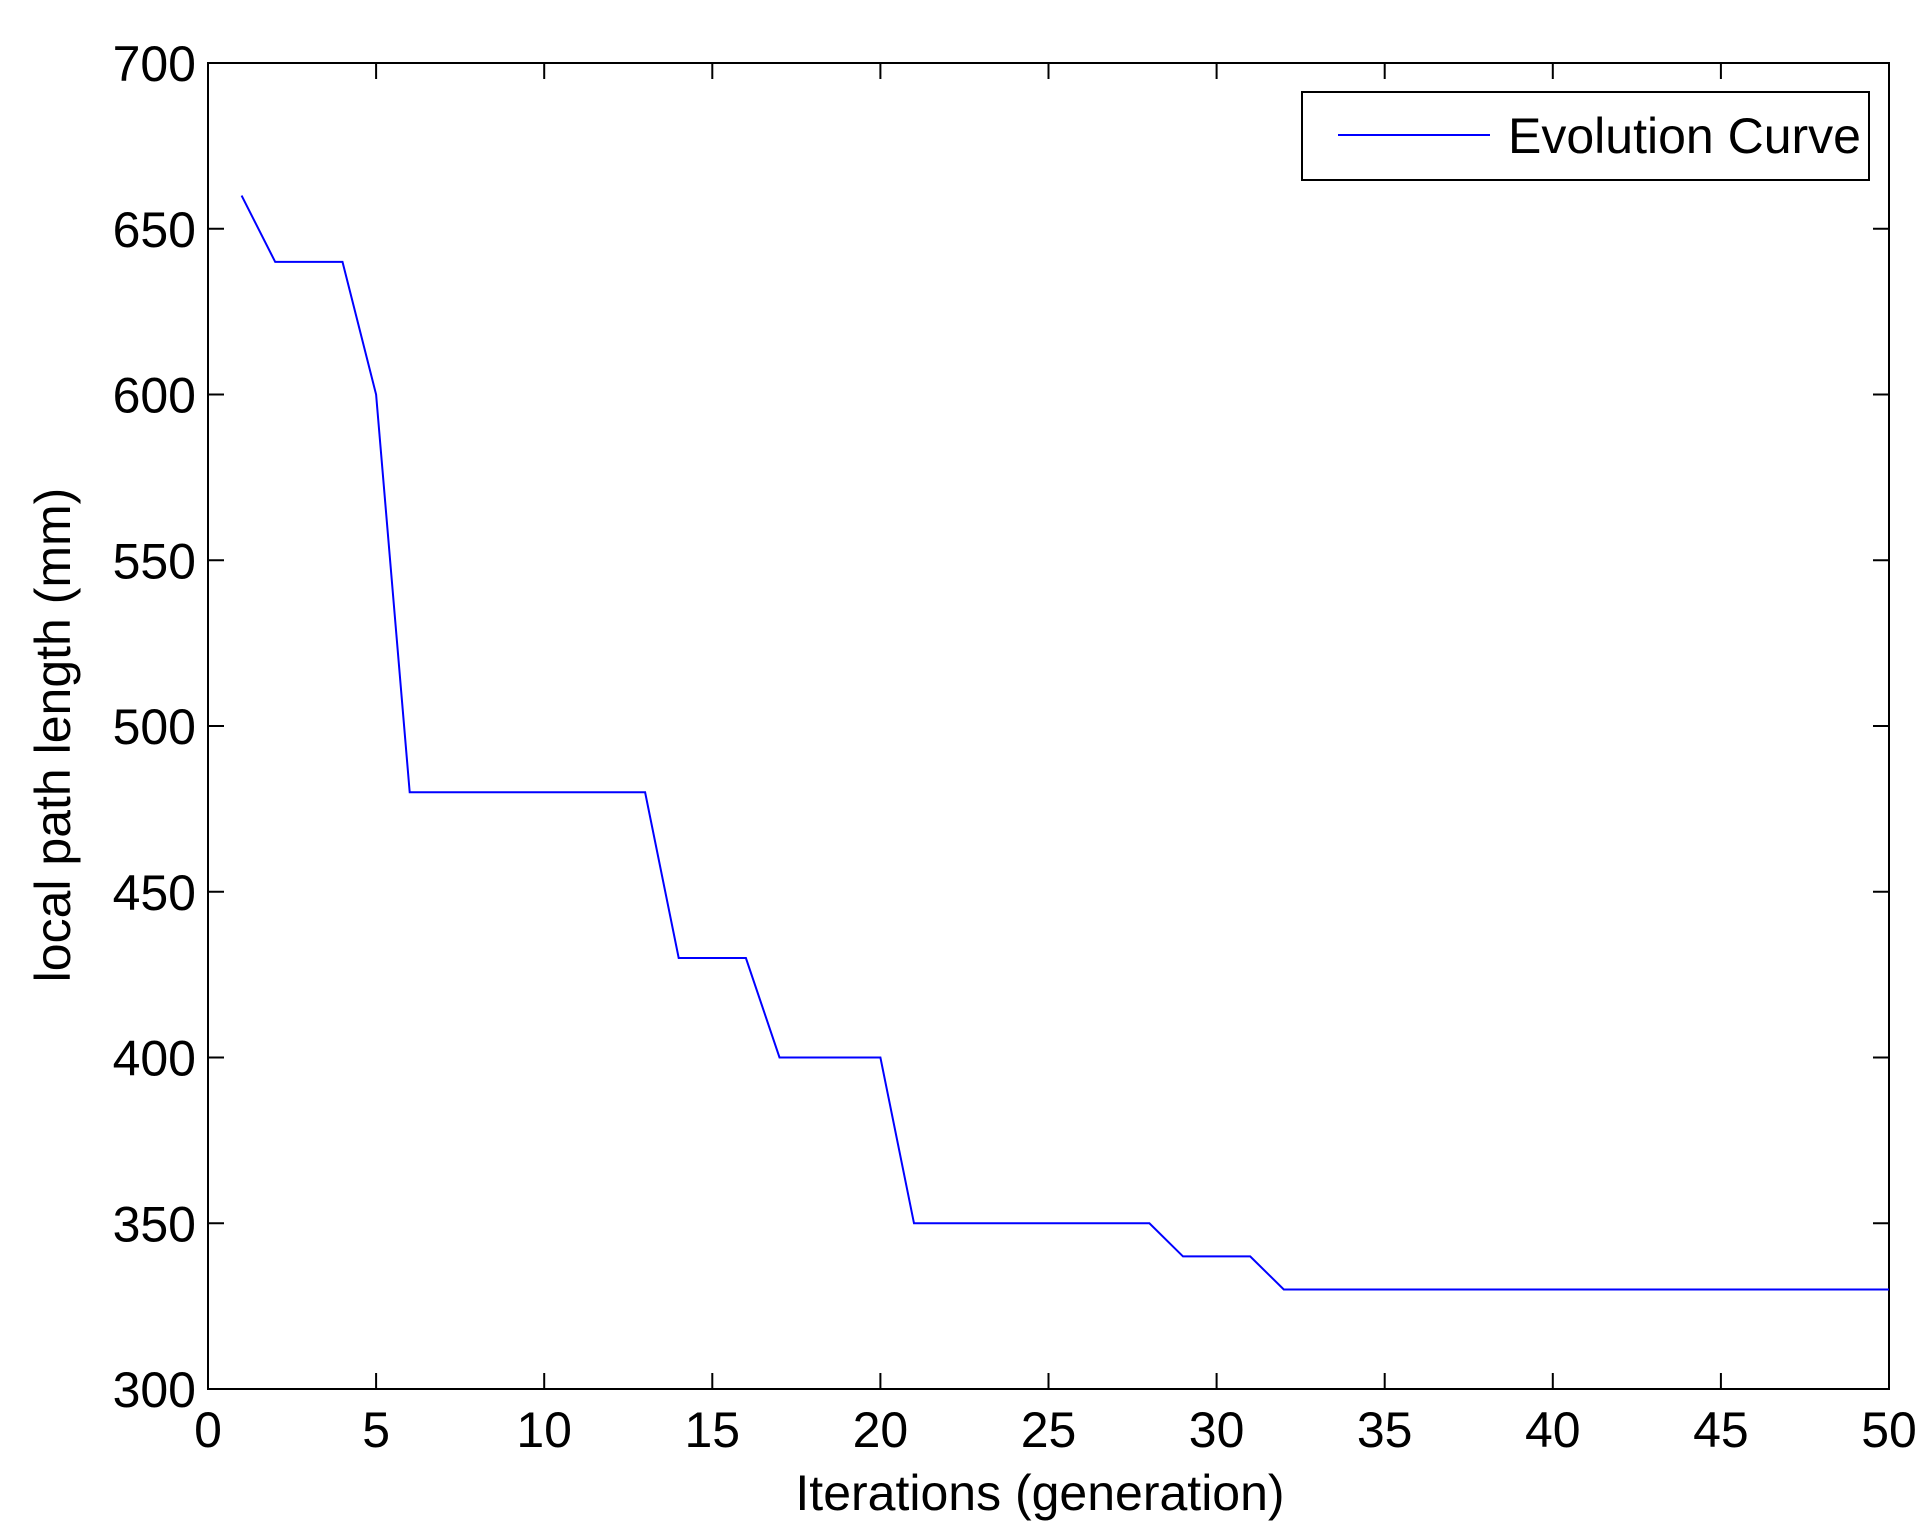 Image resolution: width=1929 pixels, height=1535 pixels. What do you see at coordinates (154, 230) in the screenshot?
I see `y-tick-label: 650` at bounding box center [154, 230].